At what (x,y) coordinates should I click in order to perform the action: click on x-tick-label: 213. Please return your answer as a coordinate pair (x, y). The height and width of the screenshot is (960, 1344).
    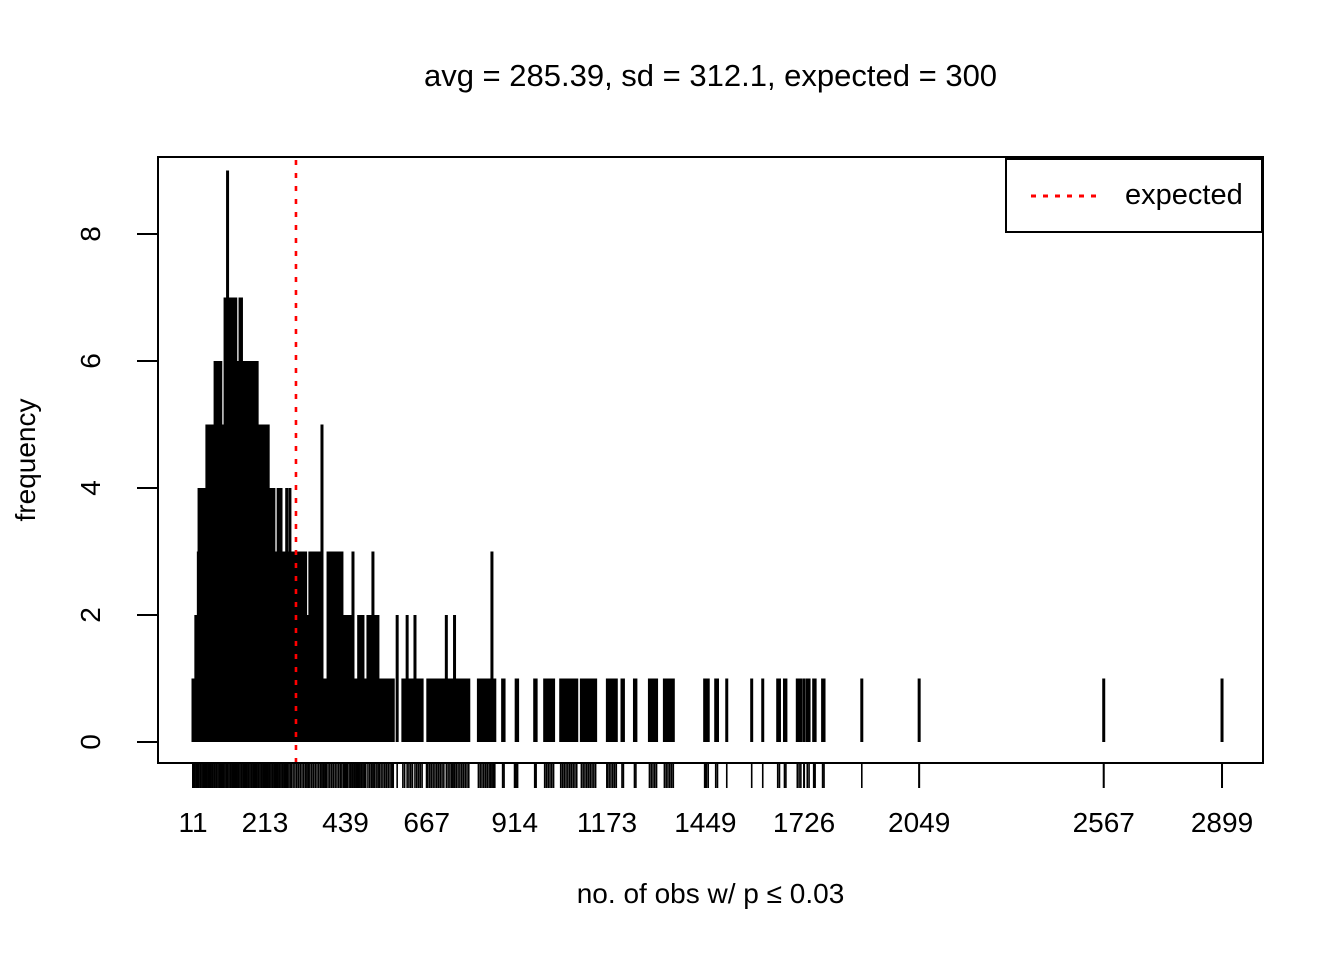
    Looking at the image, I should click on (265, 822).